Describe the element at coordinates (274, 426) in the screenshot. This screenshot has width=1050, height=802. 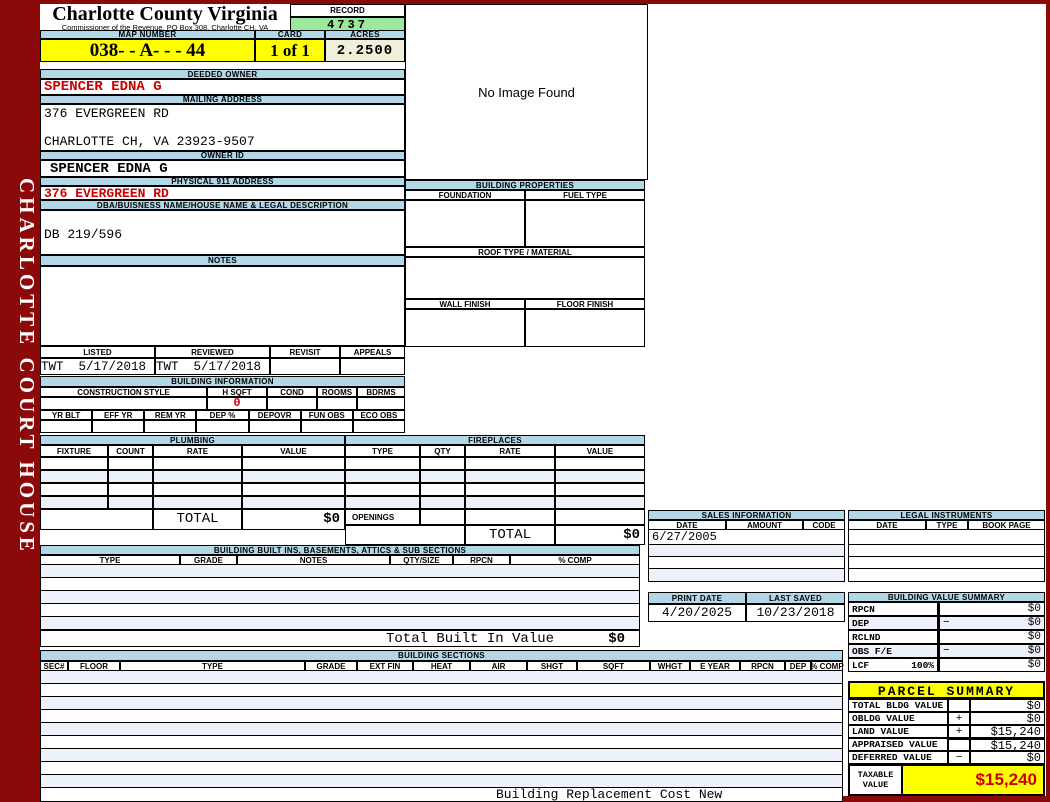
I see `depovr-value` at that location.